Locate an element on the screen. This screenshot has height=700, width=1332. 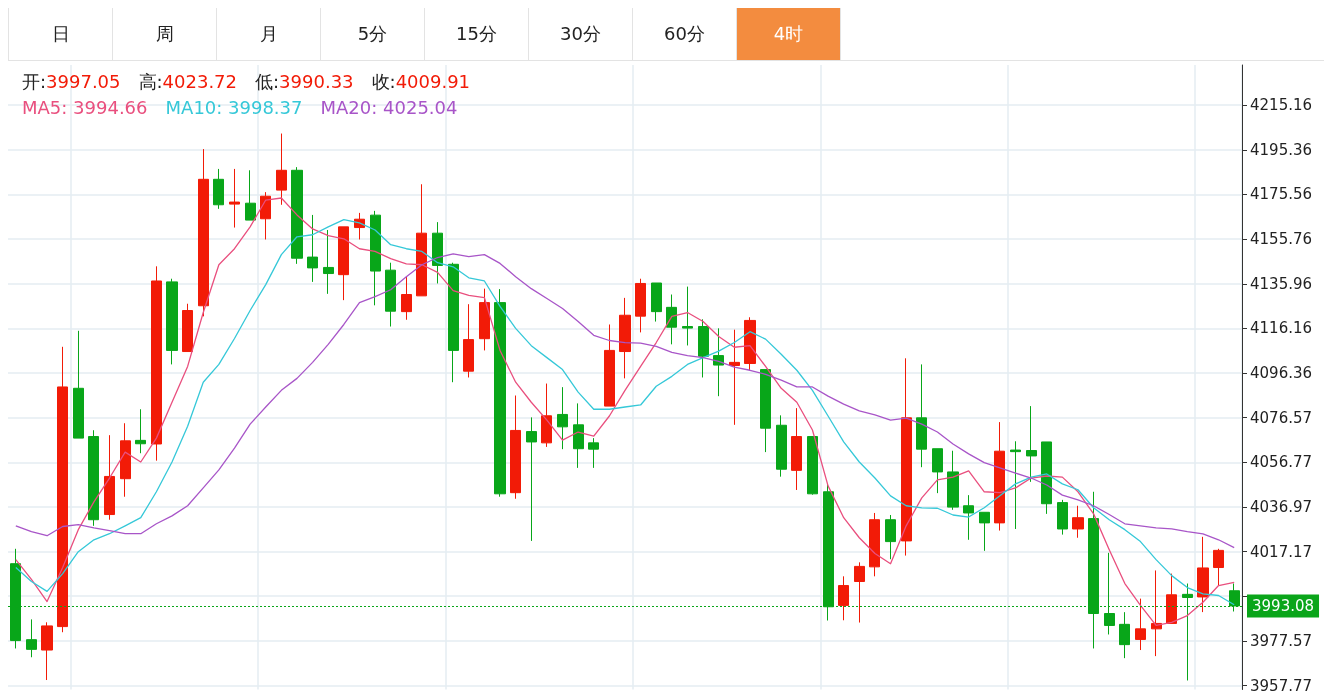
text: 周 is located at coordinates (165, 34).